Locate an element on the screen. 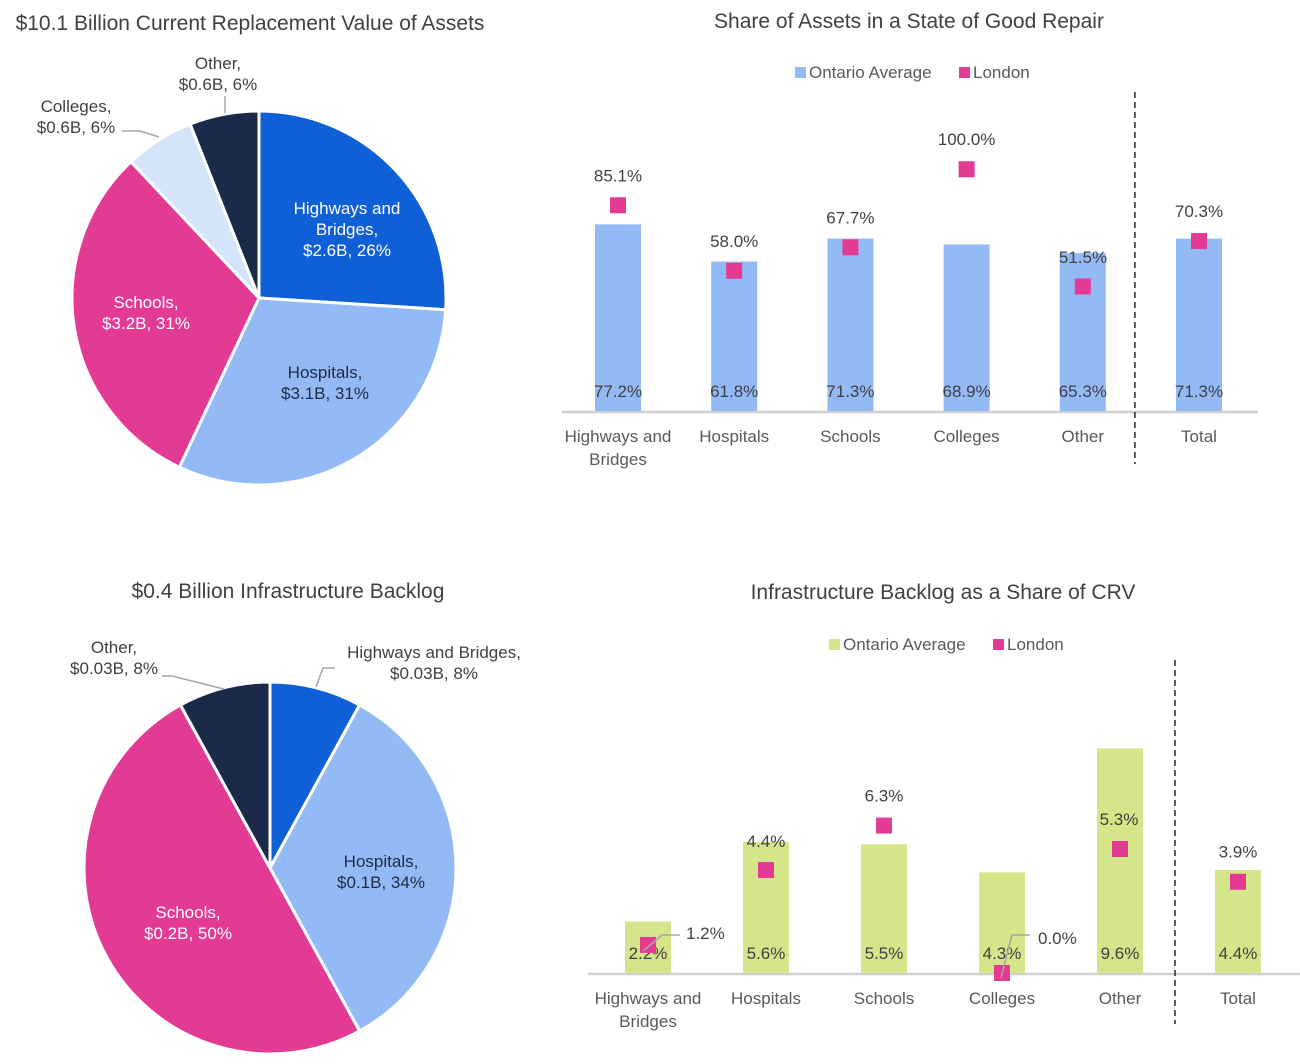 Image resolution: width=1300 pixels, height=1064 pixels. marker-label-london-hospitals: 4.4% is located at coordinates (766, 841).